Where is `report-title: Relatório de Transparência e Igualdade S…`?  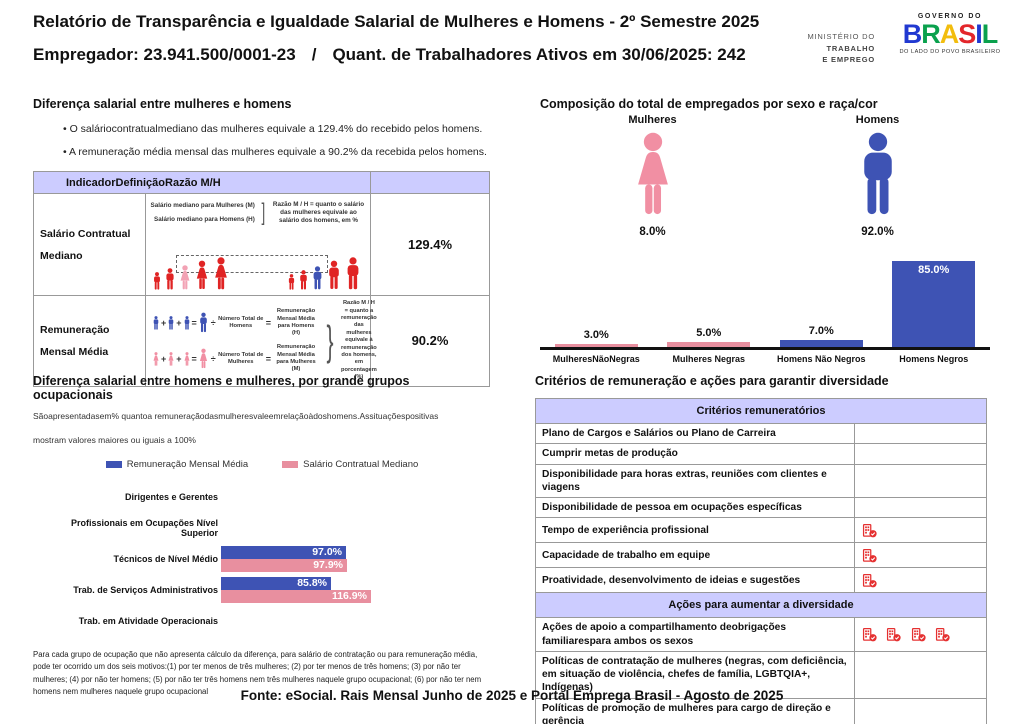
report-title: Relatório de Transparência e Igualdade S… is located at coordinates (396, 21).